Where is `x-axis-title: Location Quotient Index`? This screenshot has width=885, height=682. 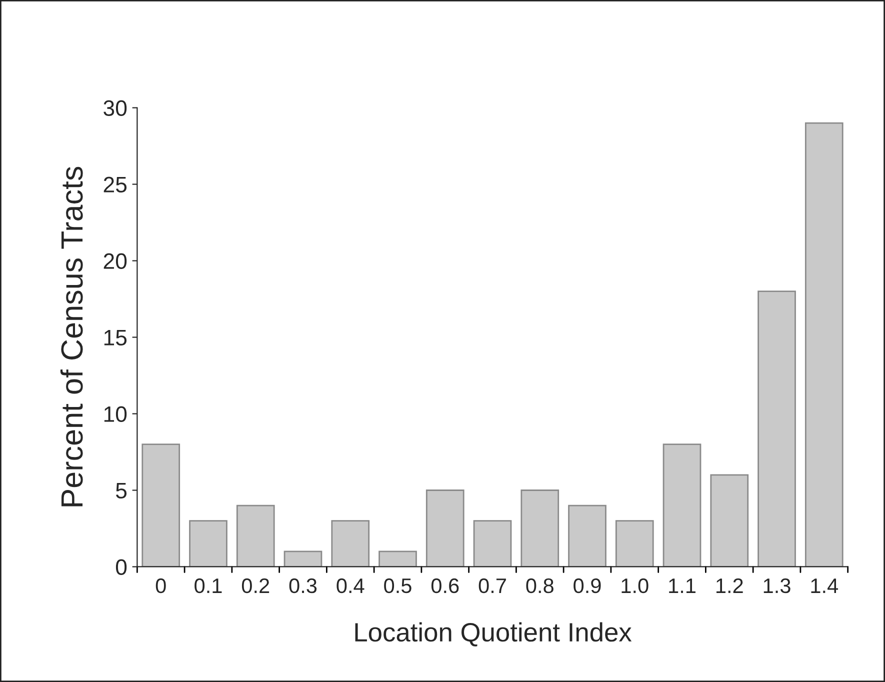 x-axis-title: Location Quotient Index is located at coordinates (493, 634).